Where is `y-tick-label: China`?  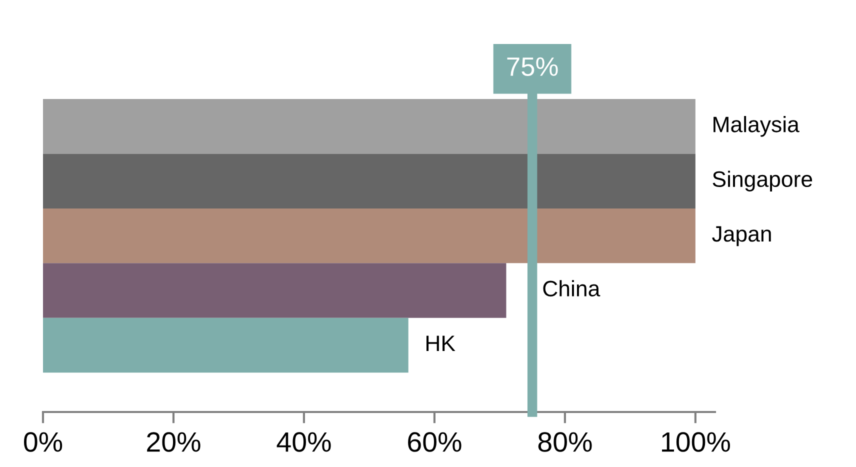
y-tick-label: China is located at coordinates (571, 288).